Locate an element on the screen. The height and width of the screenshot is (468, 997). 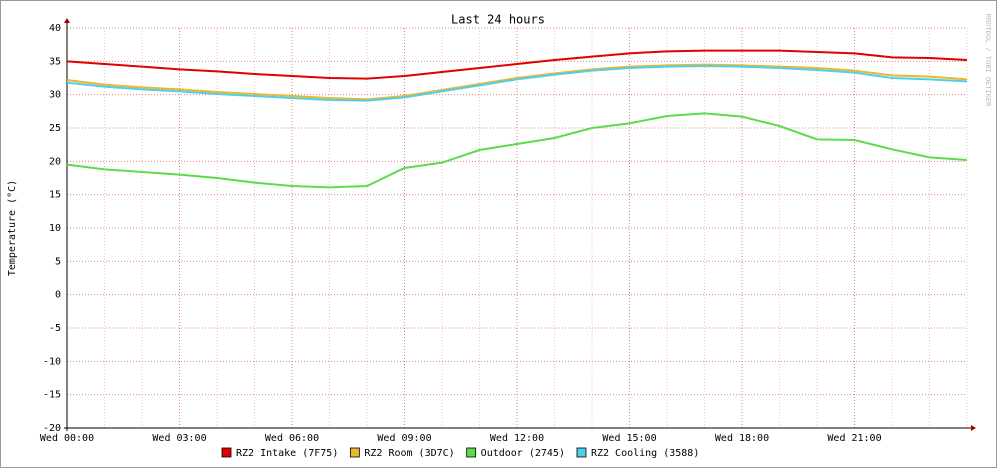
y-tick-label: 40 is located at coordinates (55, 28).